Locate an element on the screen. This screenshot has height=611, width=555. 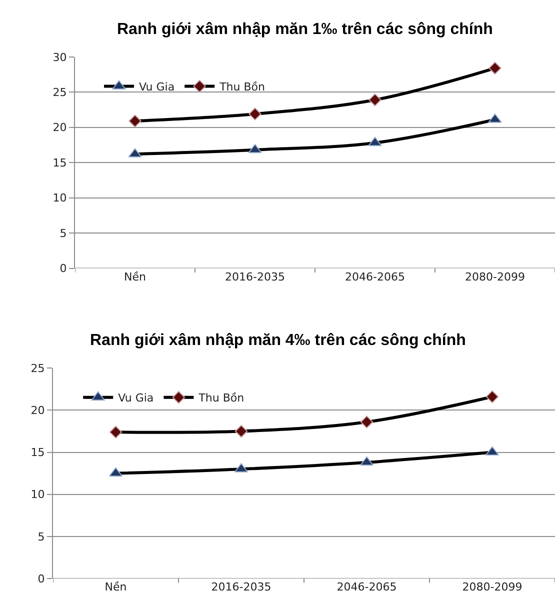
chart-title: Ranh giới xâm nhập măn 4‰ trên các sông chính is located at coordinates (278, 340).